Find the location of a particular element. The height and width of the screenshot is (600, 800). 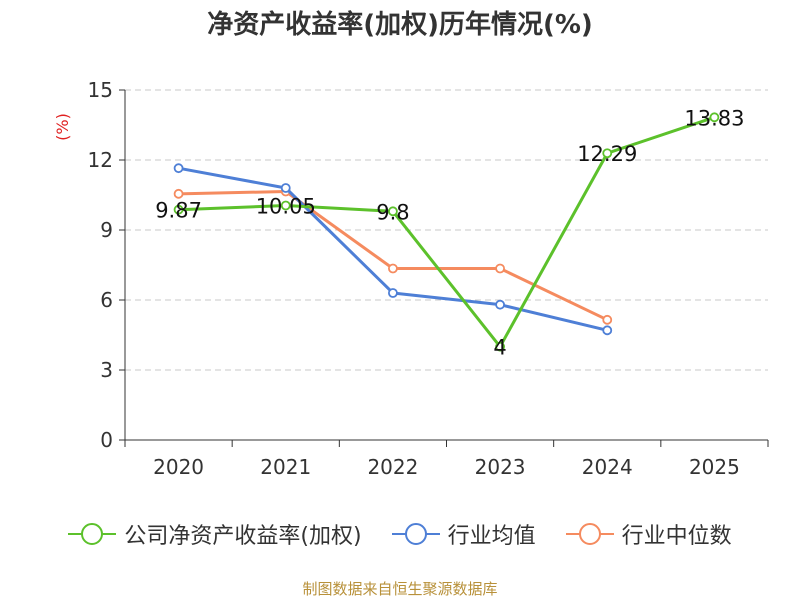

legend-item: 公司净资产收益率(加权) is located at coordinates (215, 534).